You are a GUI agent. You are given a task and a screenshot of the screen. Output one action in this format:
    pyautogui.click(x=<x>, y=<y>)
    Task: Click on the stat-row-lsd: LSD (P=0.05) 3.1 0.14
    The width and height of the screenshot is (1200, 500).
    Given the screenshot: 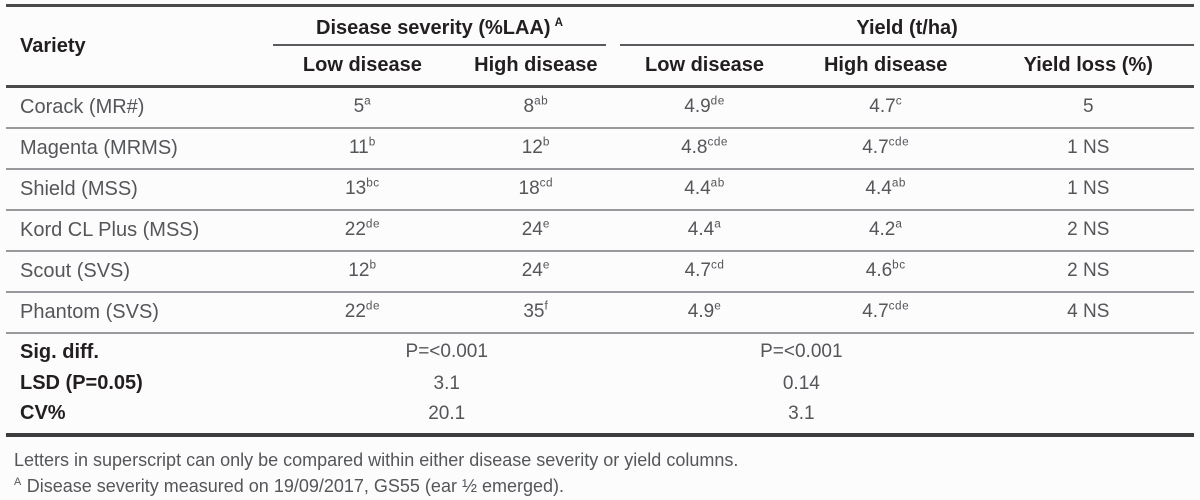 What is the action you would take?
    pyautogui.click(x=600, y=384)
    